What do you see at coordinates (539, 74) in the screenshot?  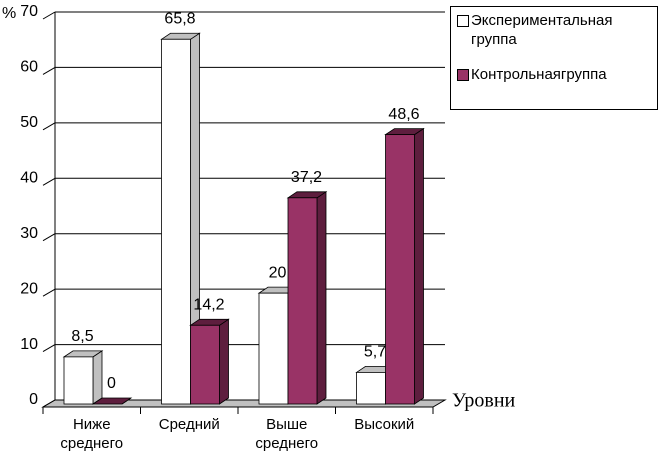 I see `legend-label: Контрольнаягруппа` at bounding box center [539, 74].